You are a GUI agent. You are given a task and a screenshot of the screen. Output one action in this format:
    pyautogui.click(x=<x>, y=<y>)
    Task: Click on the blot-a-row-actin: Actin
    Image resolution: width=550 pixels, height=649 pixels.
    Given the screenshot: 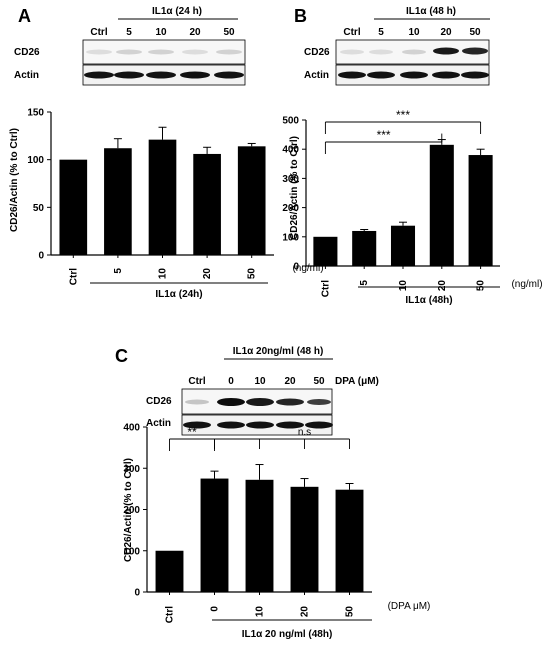 What is the action you would take?
    pyautogui.click(x=26, y=75)
    